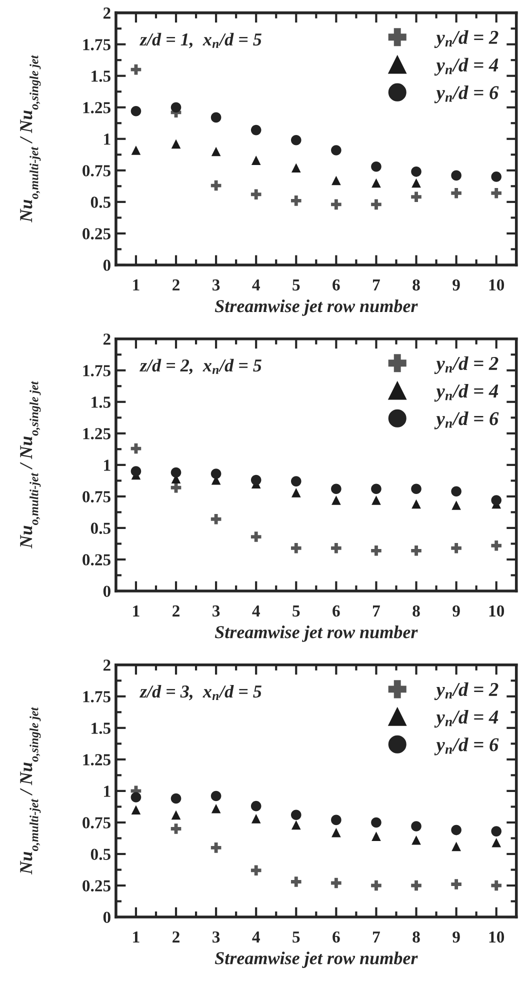  What do you see at coordinates (106, 917) in the screenshot?
I see `y-tick-label: 0` at bounding box center [106, 917].